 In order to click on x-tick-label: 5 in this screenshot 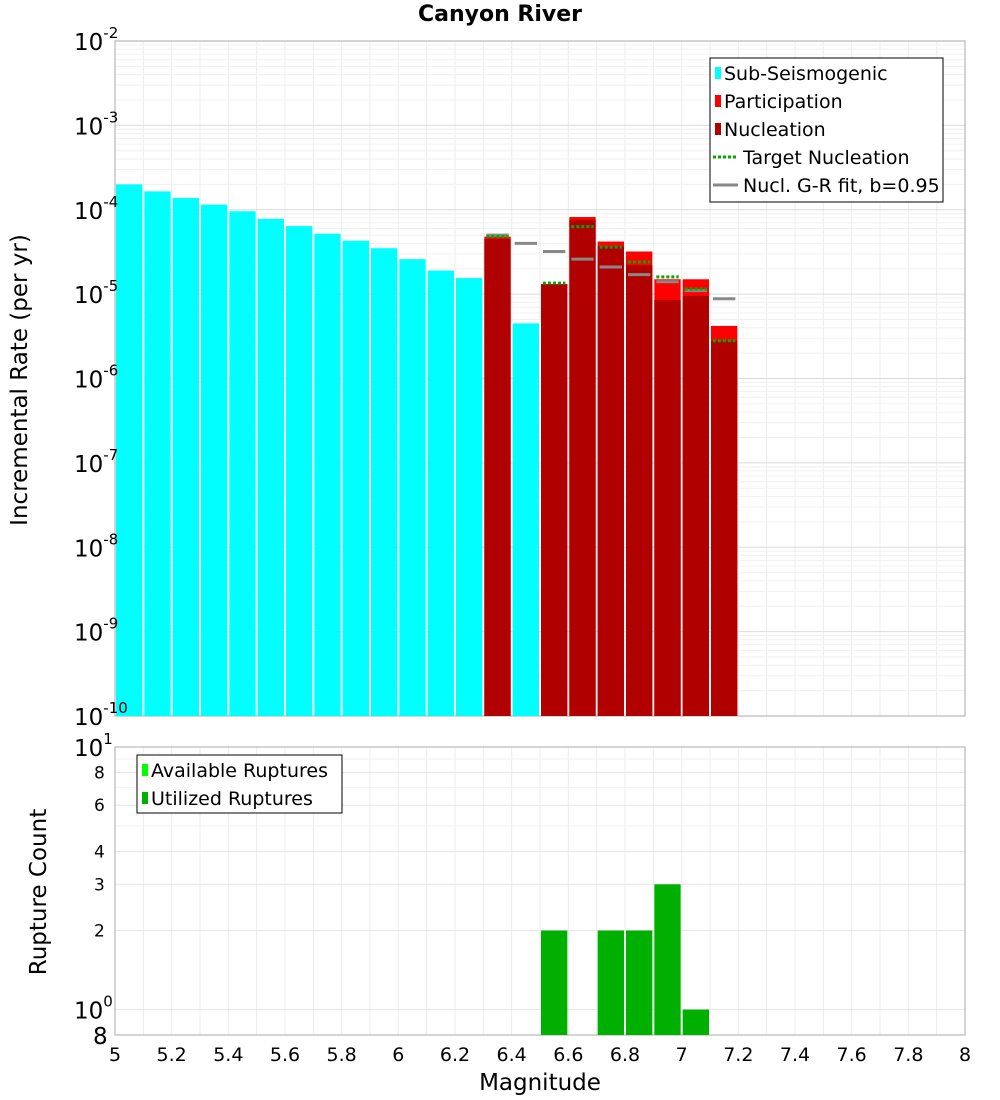, I will do `click(115, 1055)`.